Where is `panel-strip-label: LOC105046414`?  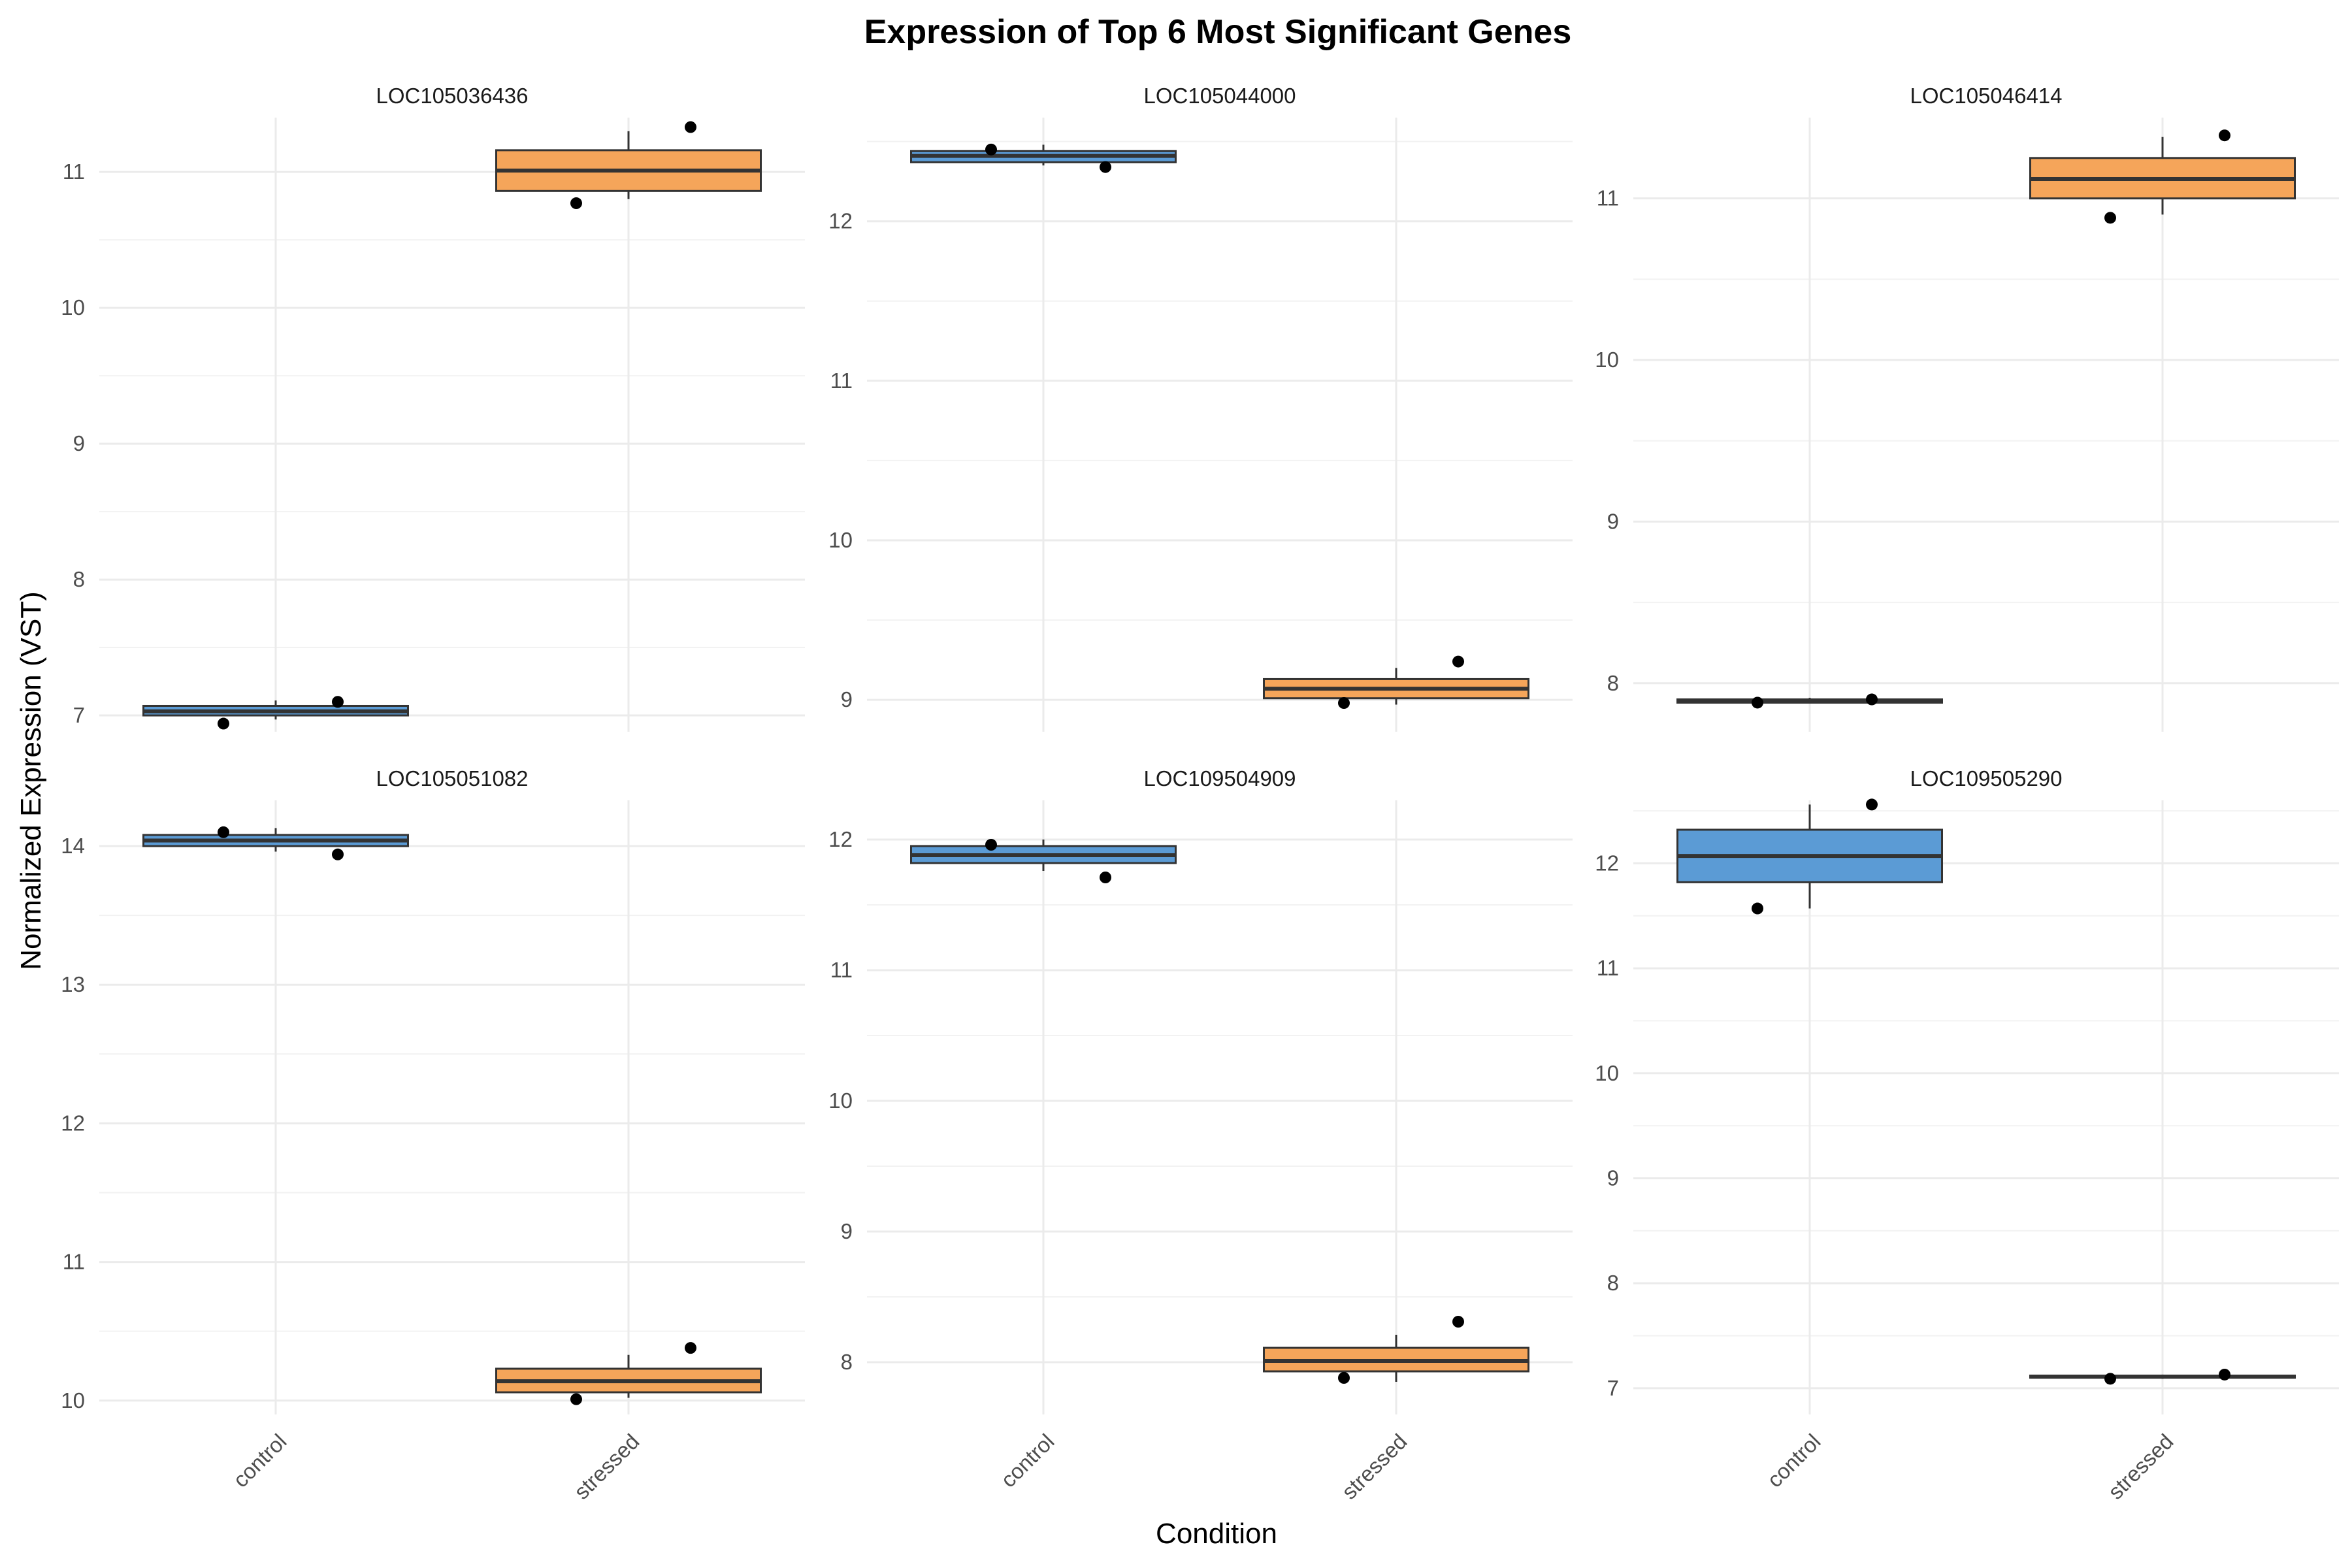 panel-strip-label: LOC105046414 is located at coordinates (1986, 96).